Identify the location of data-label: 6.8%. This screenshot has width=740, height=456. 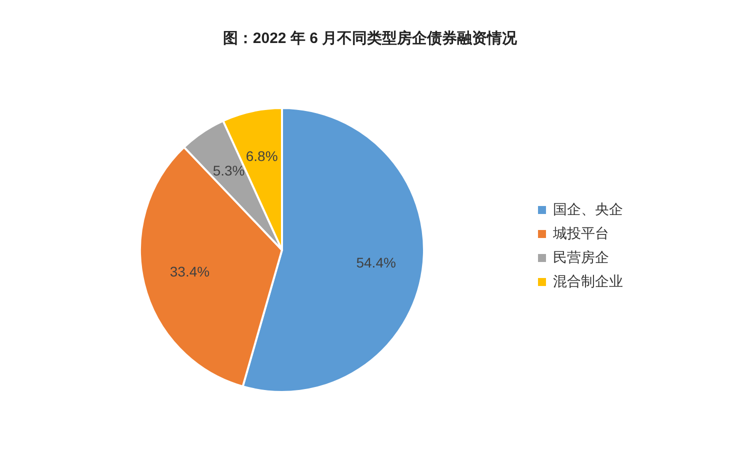
(262, 156).